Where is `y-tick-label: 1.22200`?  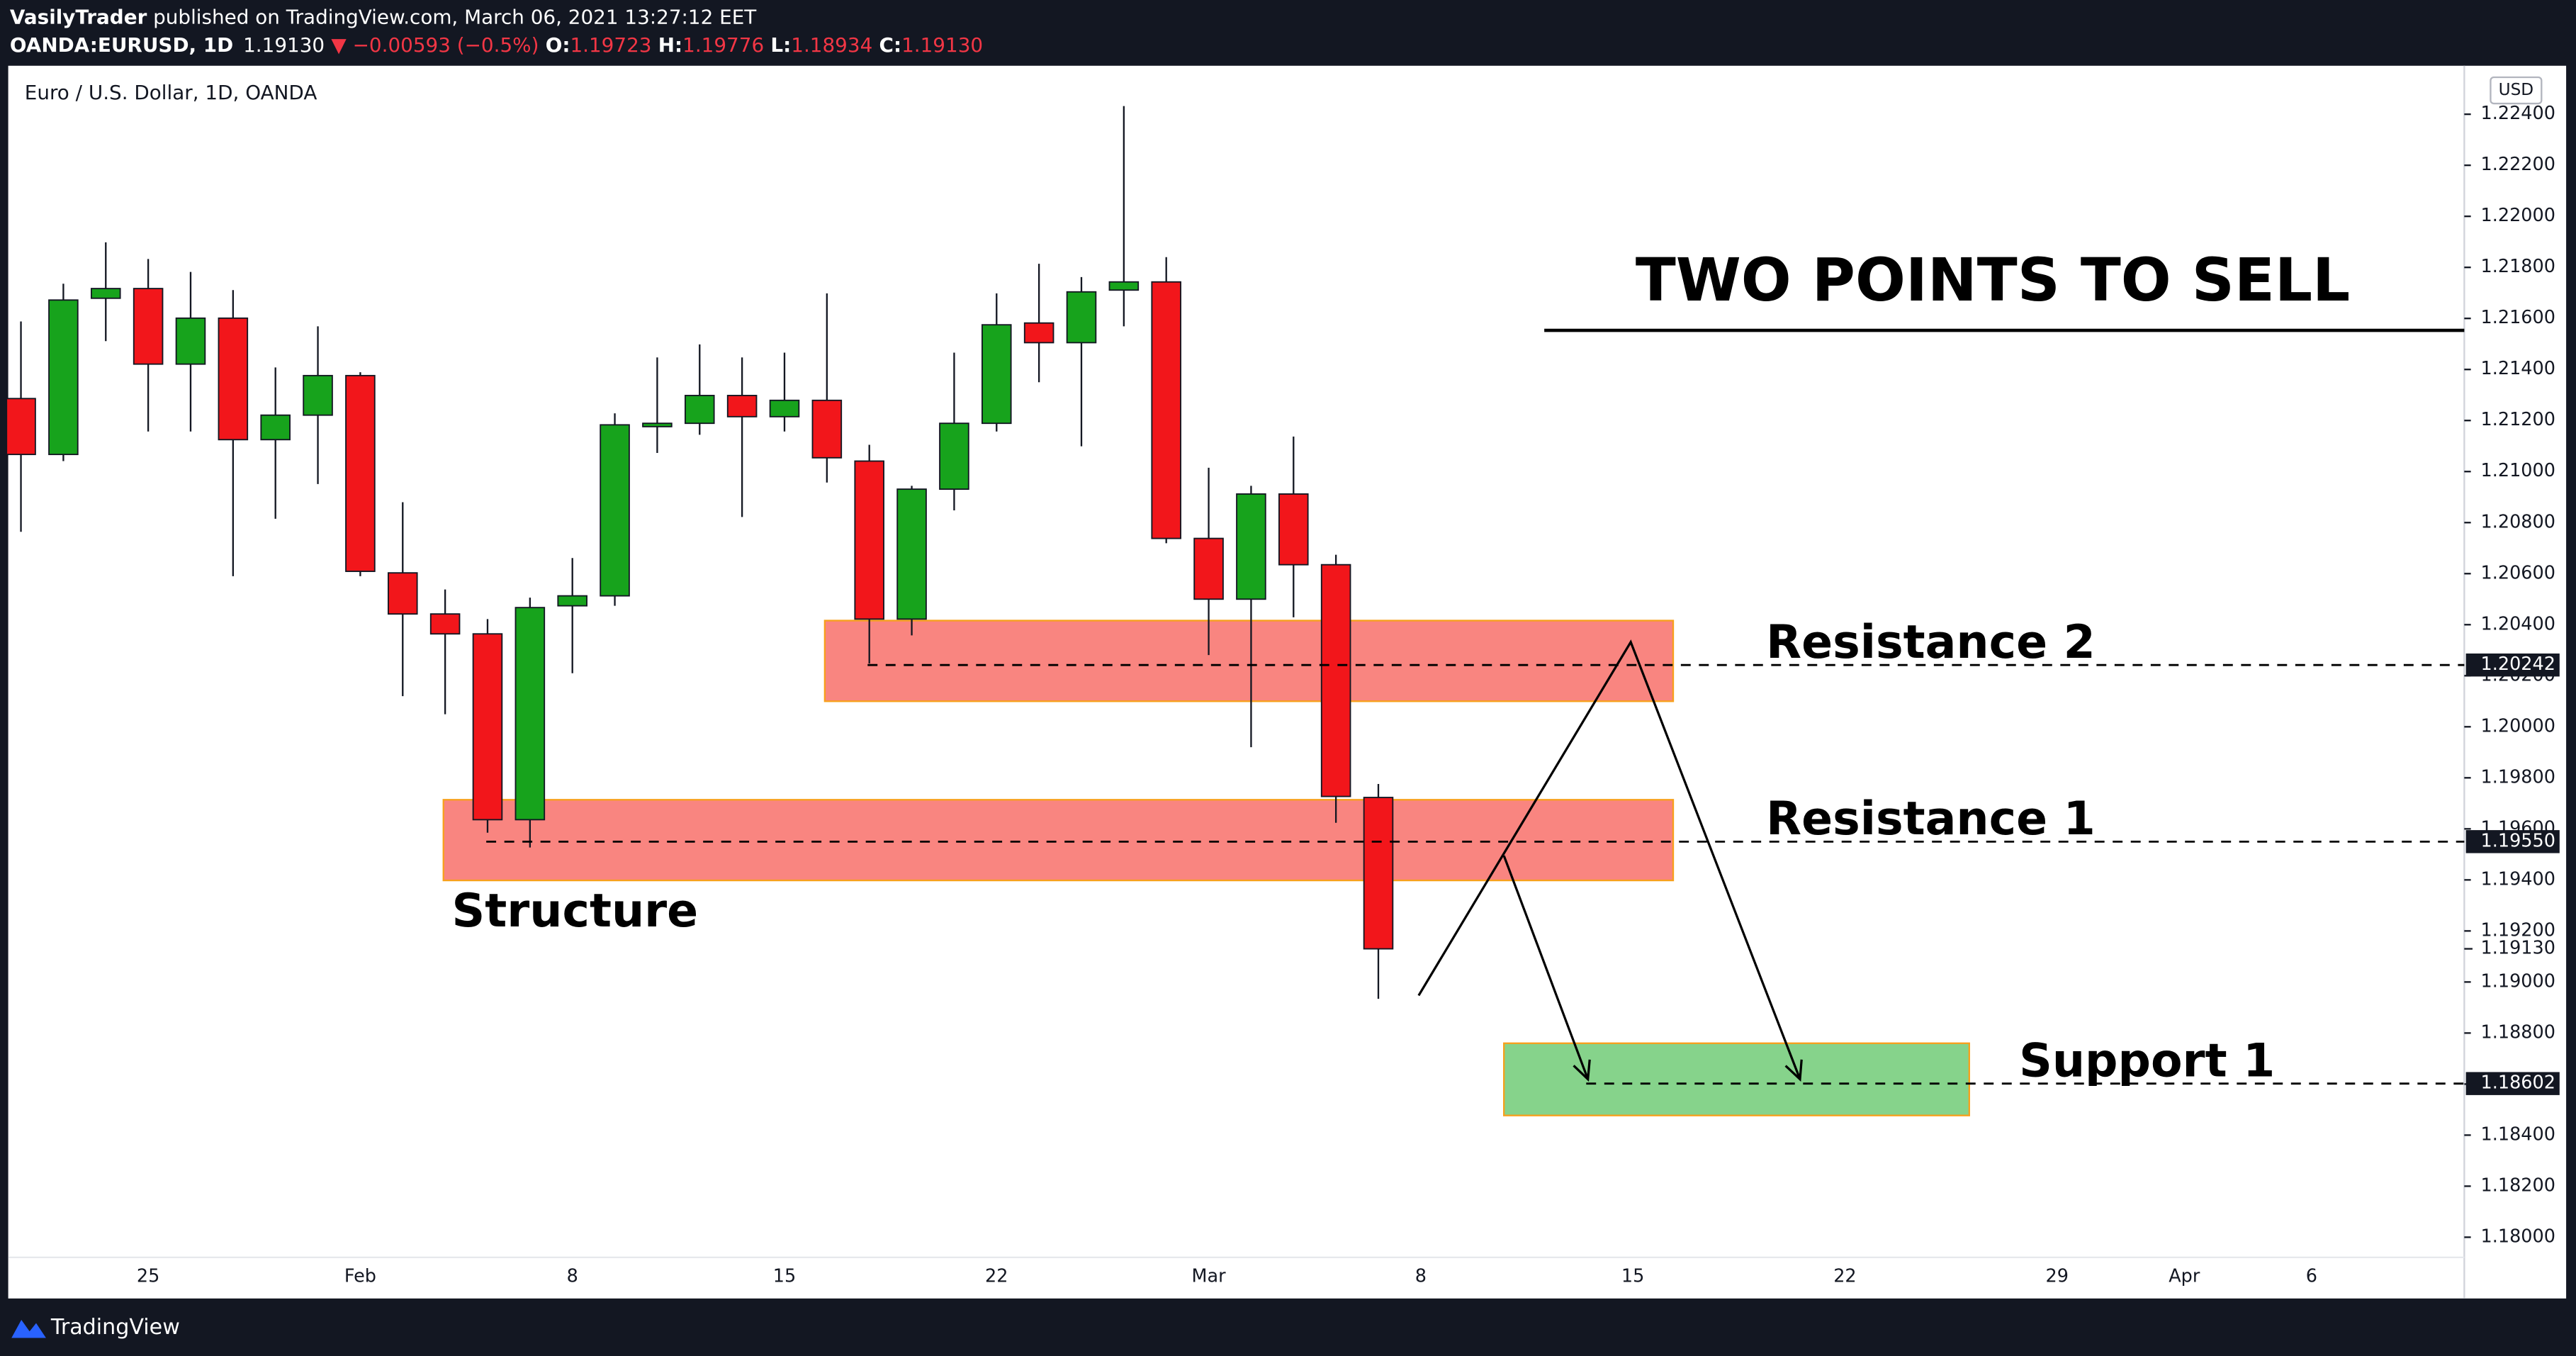 y-tick-label: 1.22200 is located at coordinates (2518, 164).